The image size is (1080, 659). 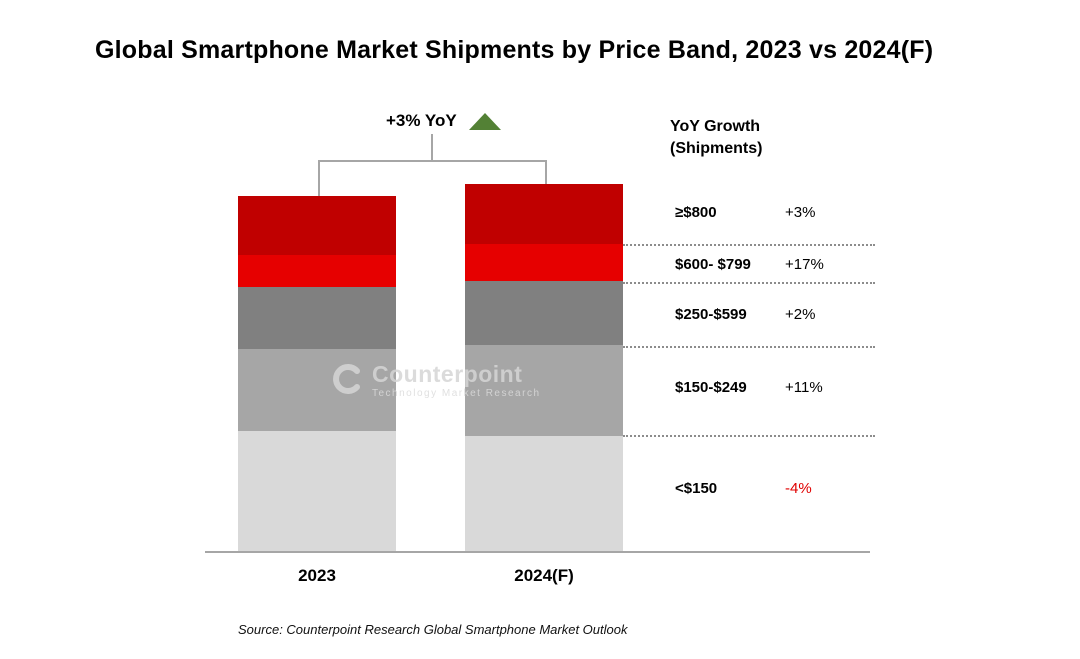 What do you see at coordinates (716, 138) in the screenshot?
I see `yoy-panel-header: YoY Growth (Shipments)` at bounding box center [716, 138].